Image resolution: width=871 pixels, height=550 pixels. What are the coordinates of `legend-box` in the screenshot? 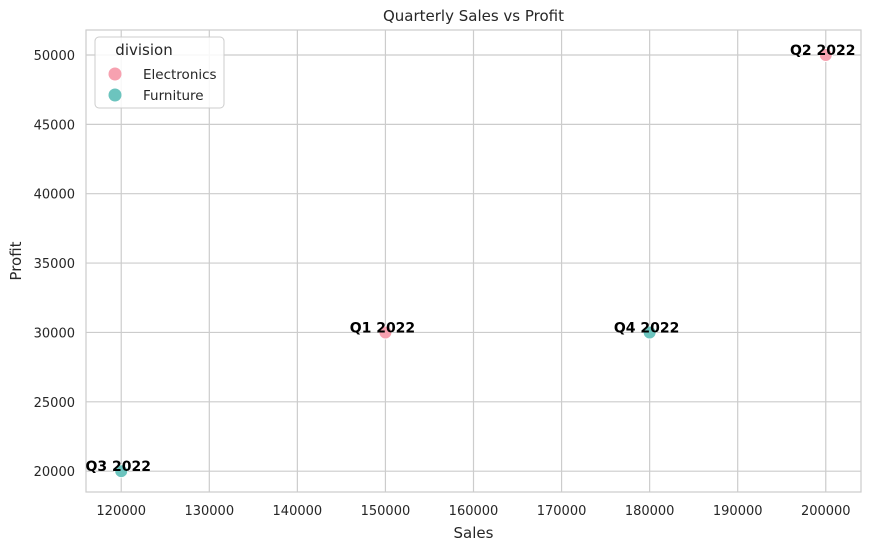 It's located at (159, 72).